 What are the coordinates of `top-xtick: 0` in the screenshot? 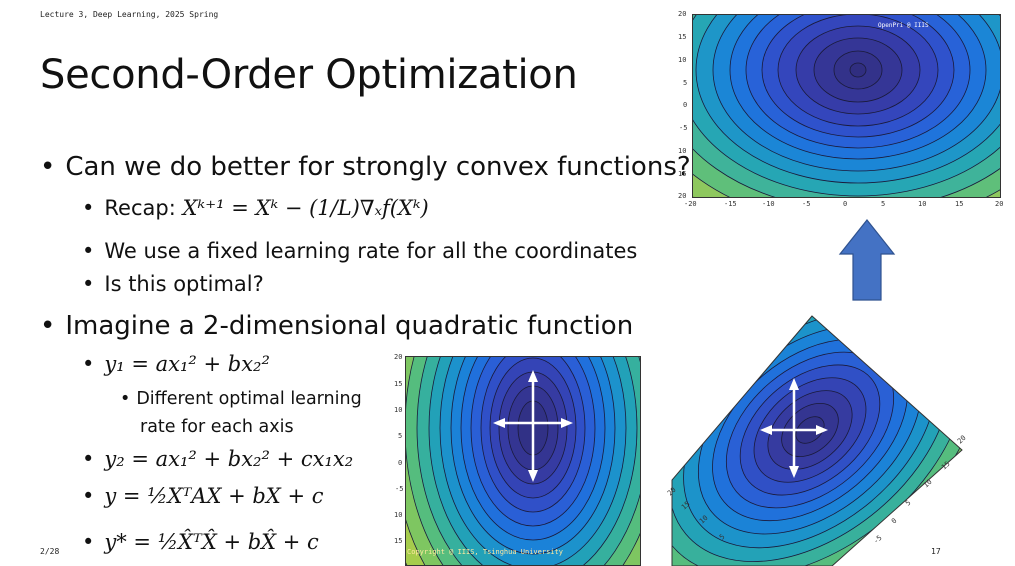 It's located at (845, 204).